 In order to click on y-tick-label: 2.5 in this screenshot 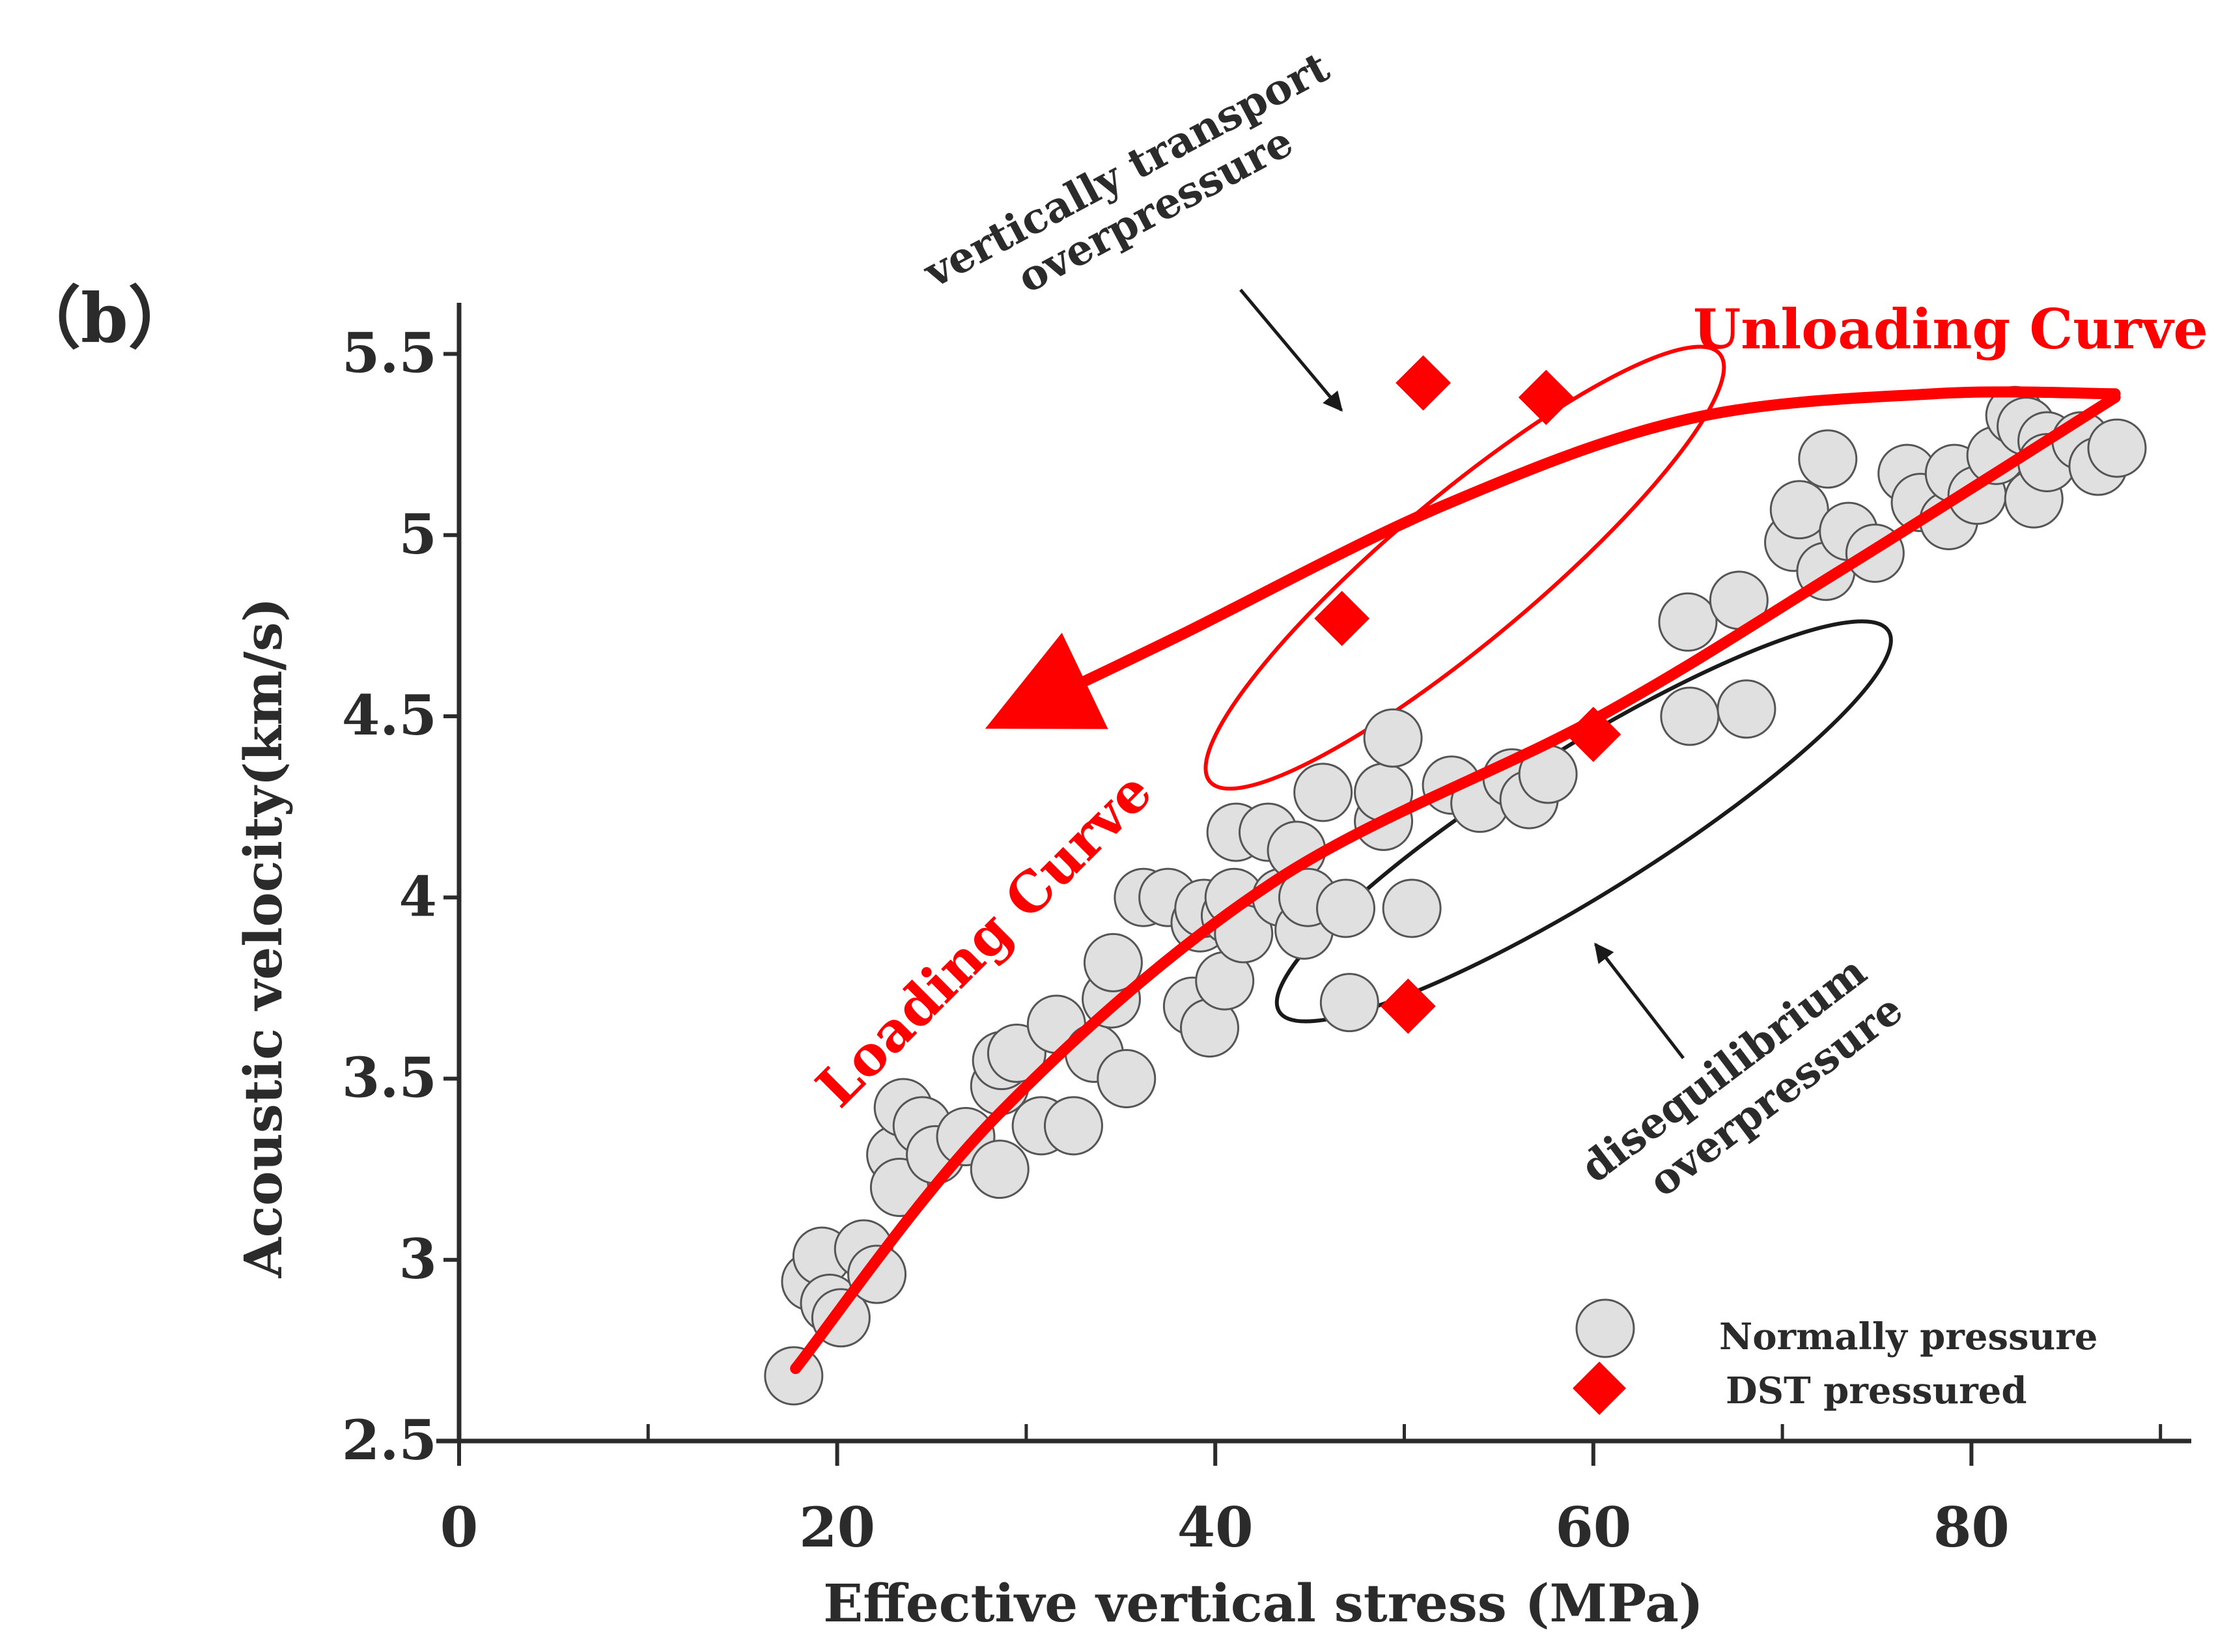, I will do `click(389, 1440)`.